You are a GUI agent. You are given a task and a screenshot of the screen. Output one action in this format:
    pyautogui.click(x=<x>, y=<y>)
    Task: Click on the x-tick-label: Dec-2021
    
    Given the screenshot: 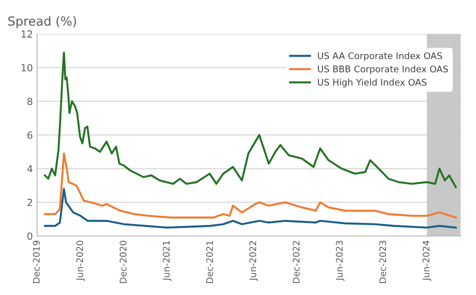 What is the action you would take?
    pyautogui.click(x=210, y=262)
    